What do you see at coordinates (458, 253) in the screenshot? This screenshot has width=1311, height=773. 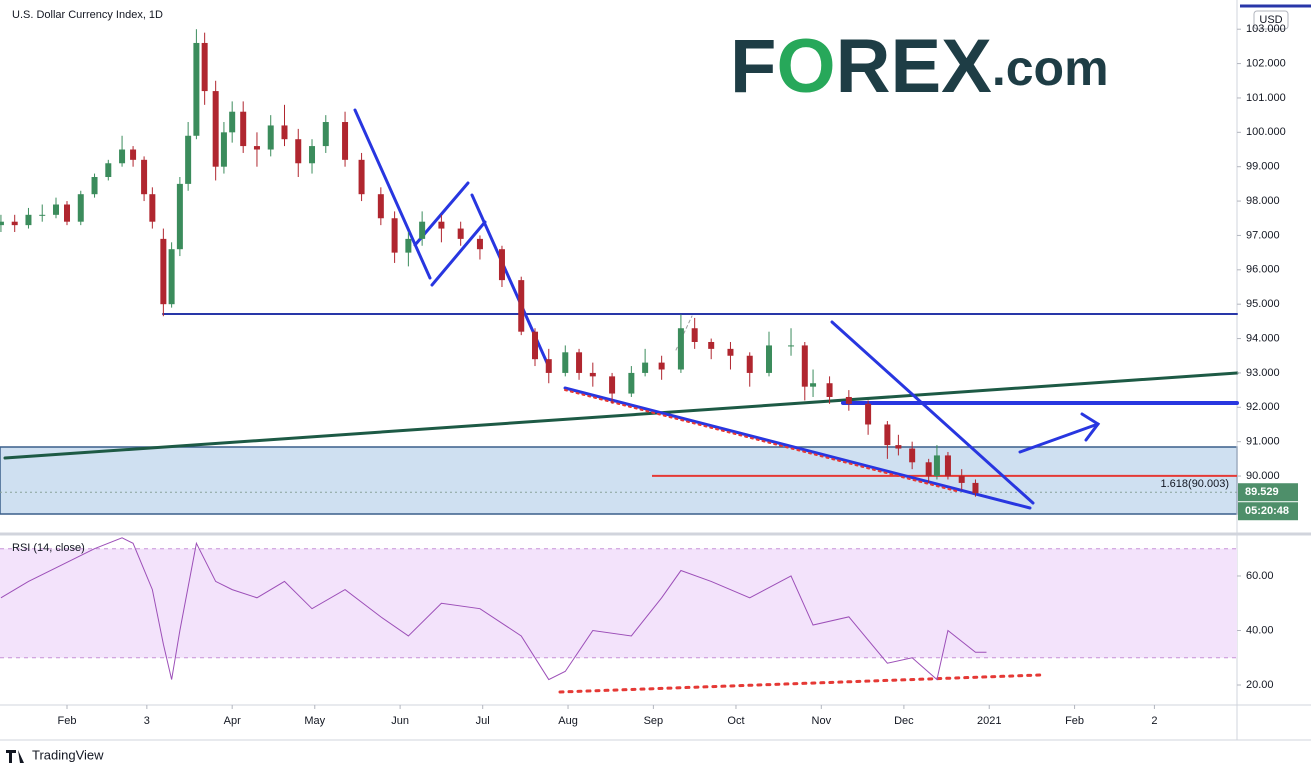 I see `flag-line` at bounding box center [458, 253].